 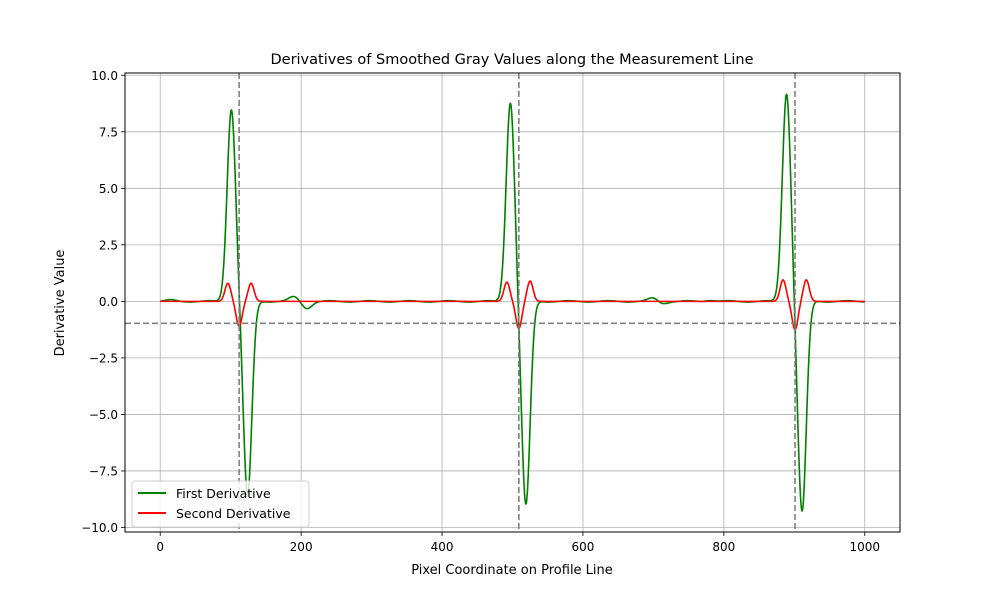 I want to click on x-axis-ticks: 0 200 400 600 800 1000, so click(x=518, y=543).